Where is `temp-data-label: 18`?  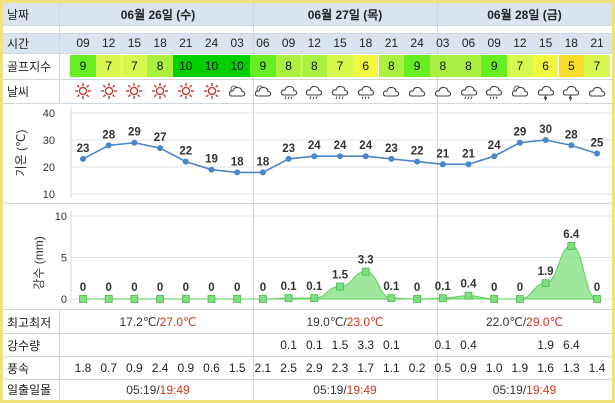 temp-data-label: 18 is located at coordinates (263, 162).